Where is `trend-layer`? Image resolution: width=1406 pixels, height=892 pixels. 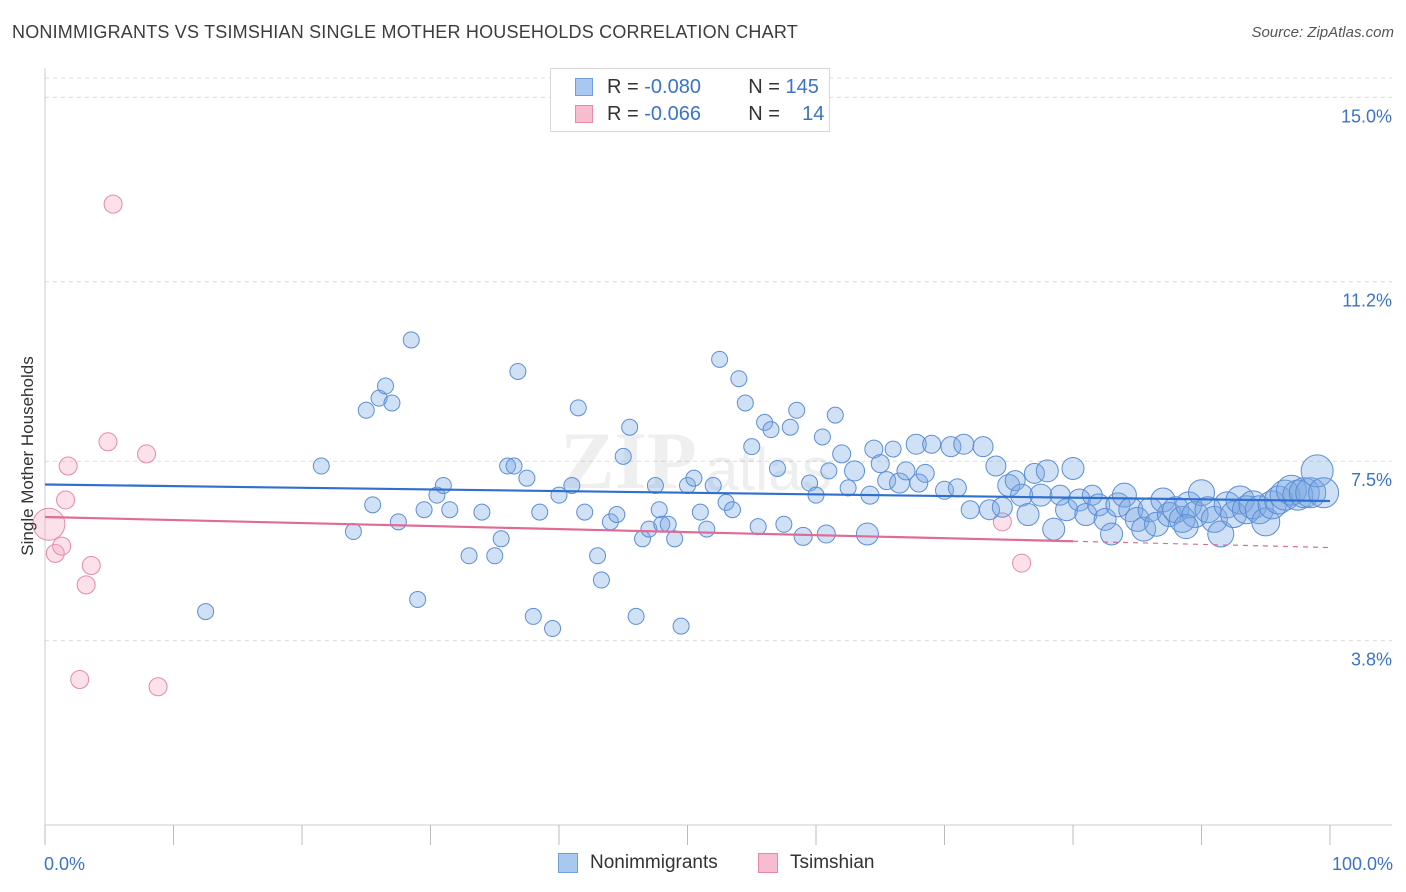 trend-layer is located at coordinates (687, 516).